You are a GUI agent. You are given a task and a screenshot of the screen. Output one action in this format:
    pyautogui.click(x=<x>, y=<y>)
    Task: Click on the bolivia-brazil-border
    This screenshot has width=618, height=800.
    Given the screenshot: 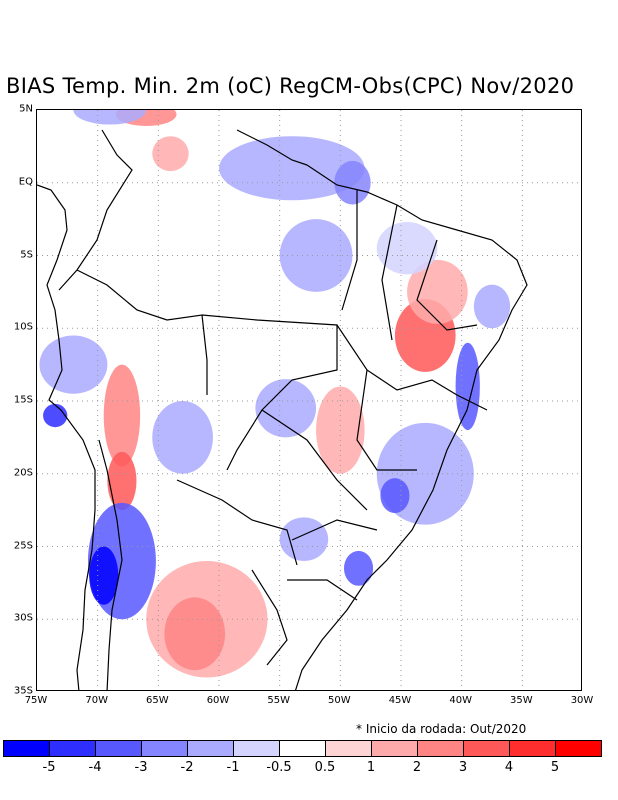 What is the action you would take?
    pyautogui.click(x=269, y=392)
    